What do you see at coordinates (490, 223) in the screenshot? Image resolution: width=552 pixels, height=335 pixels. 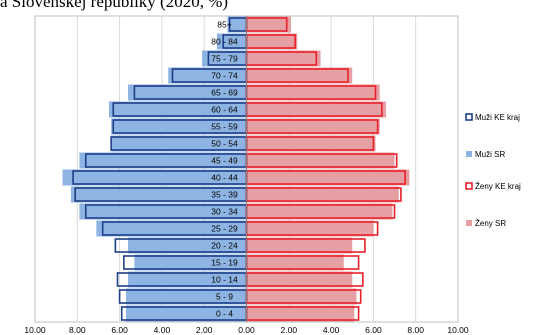 I see `legend-label: Ženy SR` at bounding box center [490, 223].